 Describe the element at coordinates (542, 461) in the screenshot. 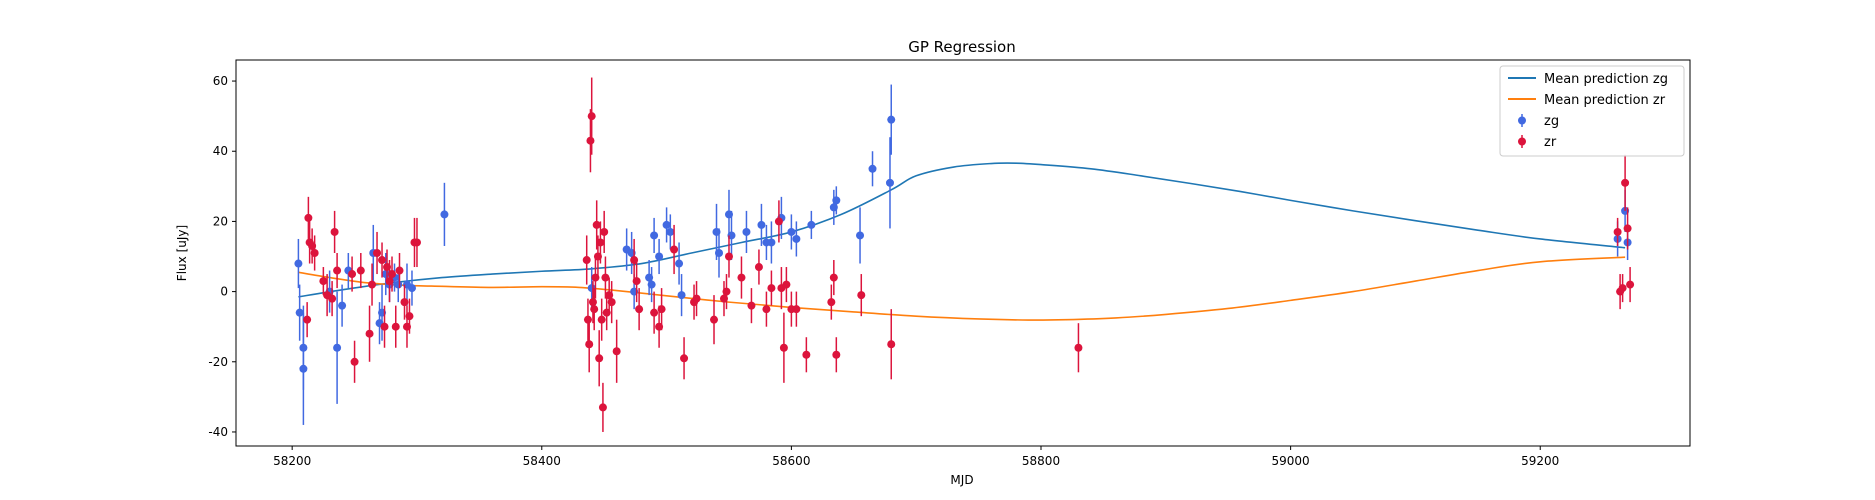

I see `x-tick-label: 58400` at that location.